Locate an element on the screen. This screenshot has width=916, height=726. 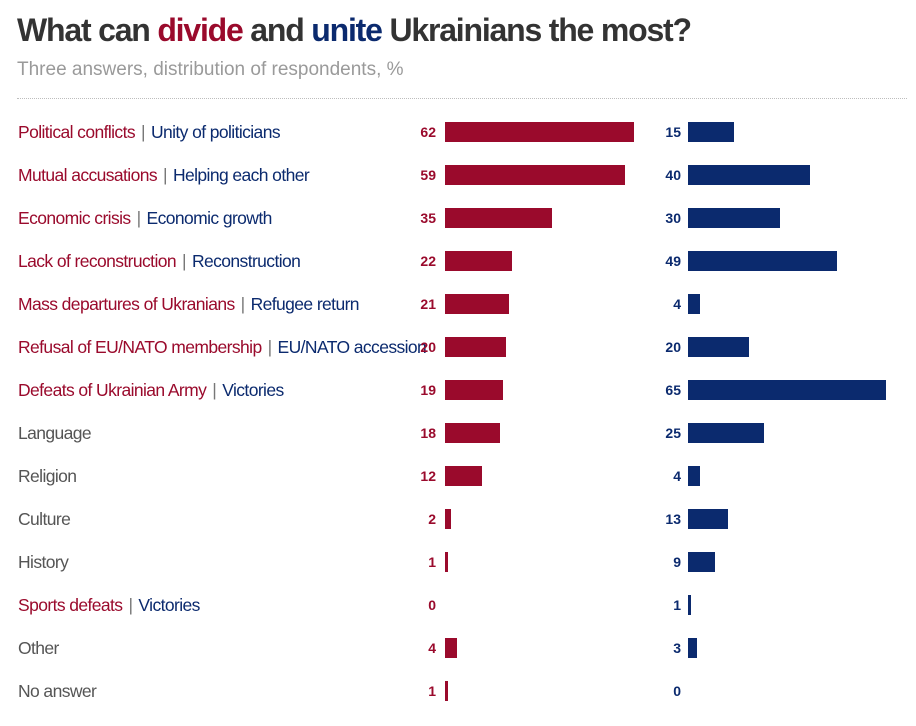
category-label: Sports defeats | Victories is located at coordinates (109, 605).